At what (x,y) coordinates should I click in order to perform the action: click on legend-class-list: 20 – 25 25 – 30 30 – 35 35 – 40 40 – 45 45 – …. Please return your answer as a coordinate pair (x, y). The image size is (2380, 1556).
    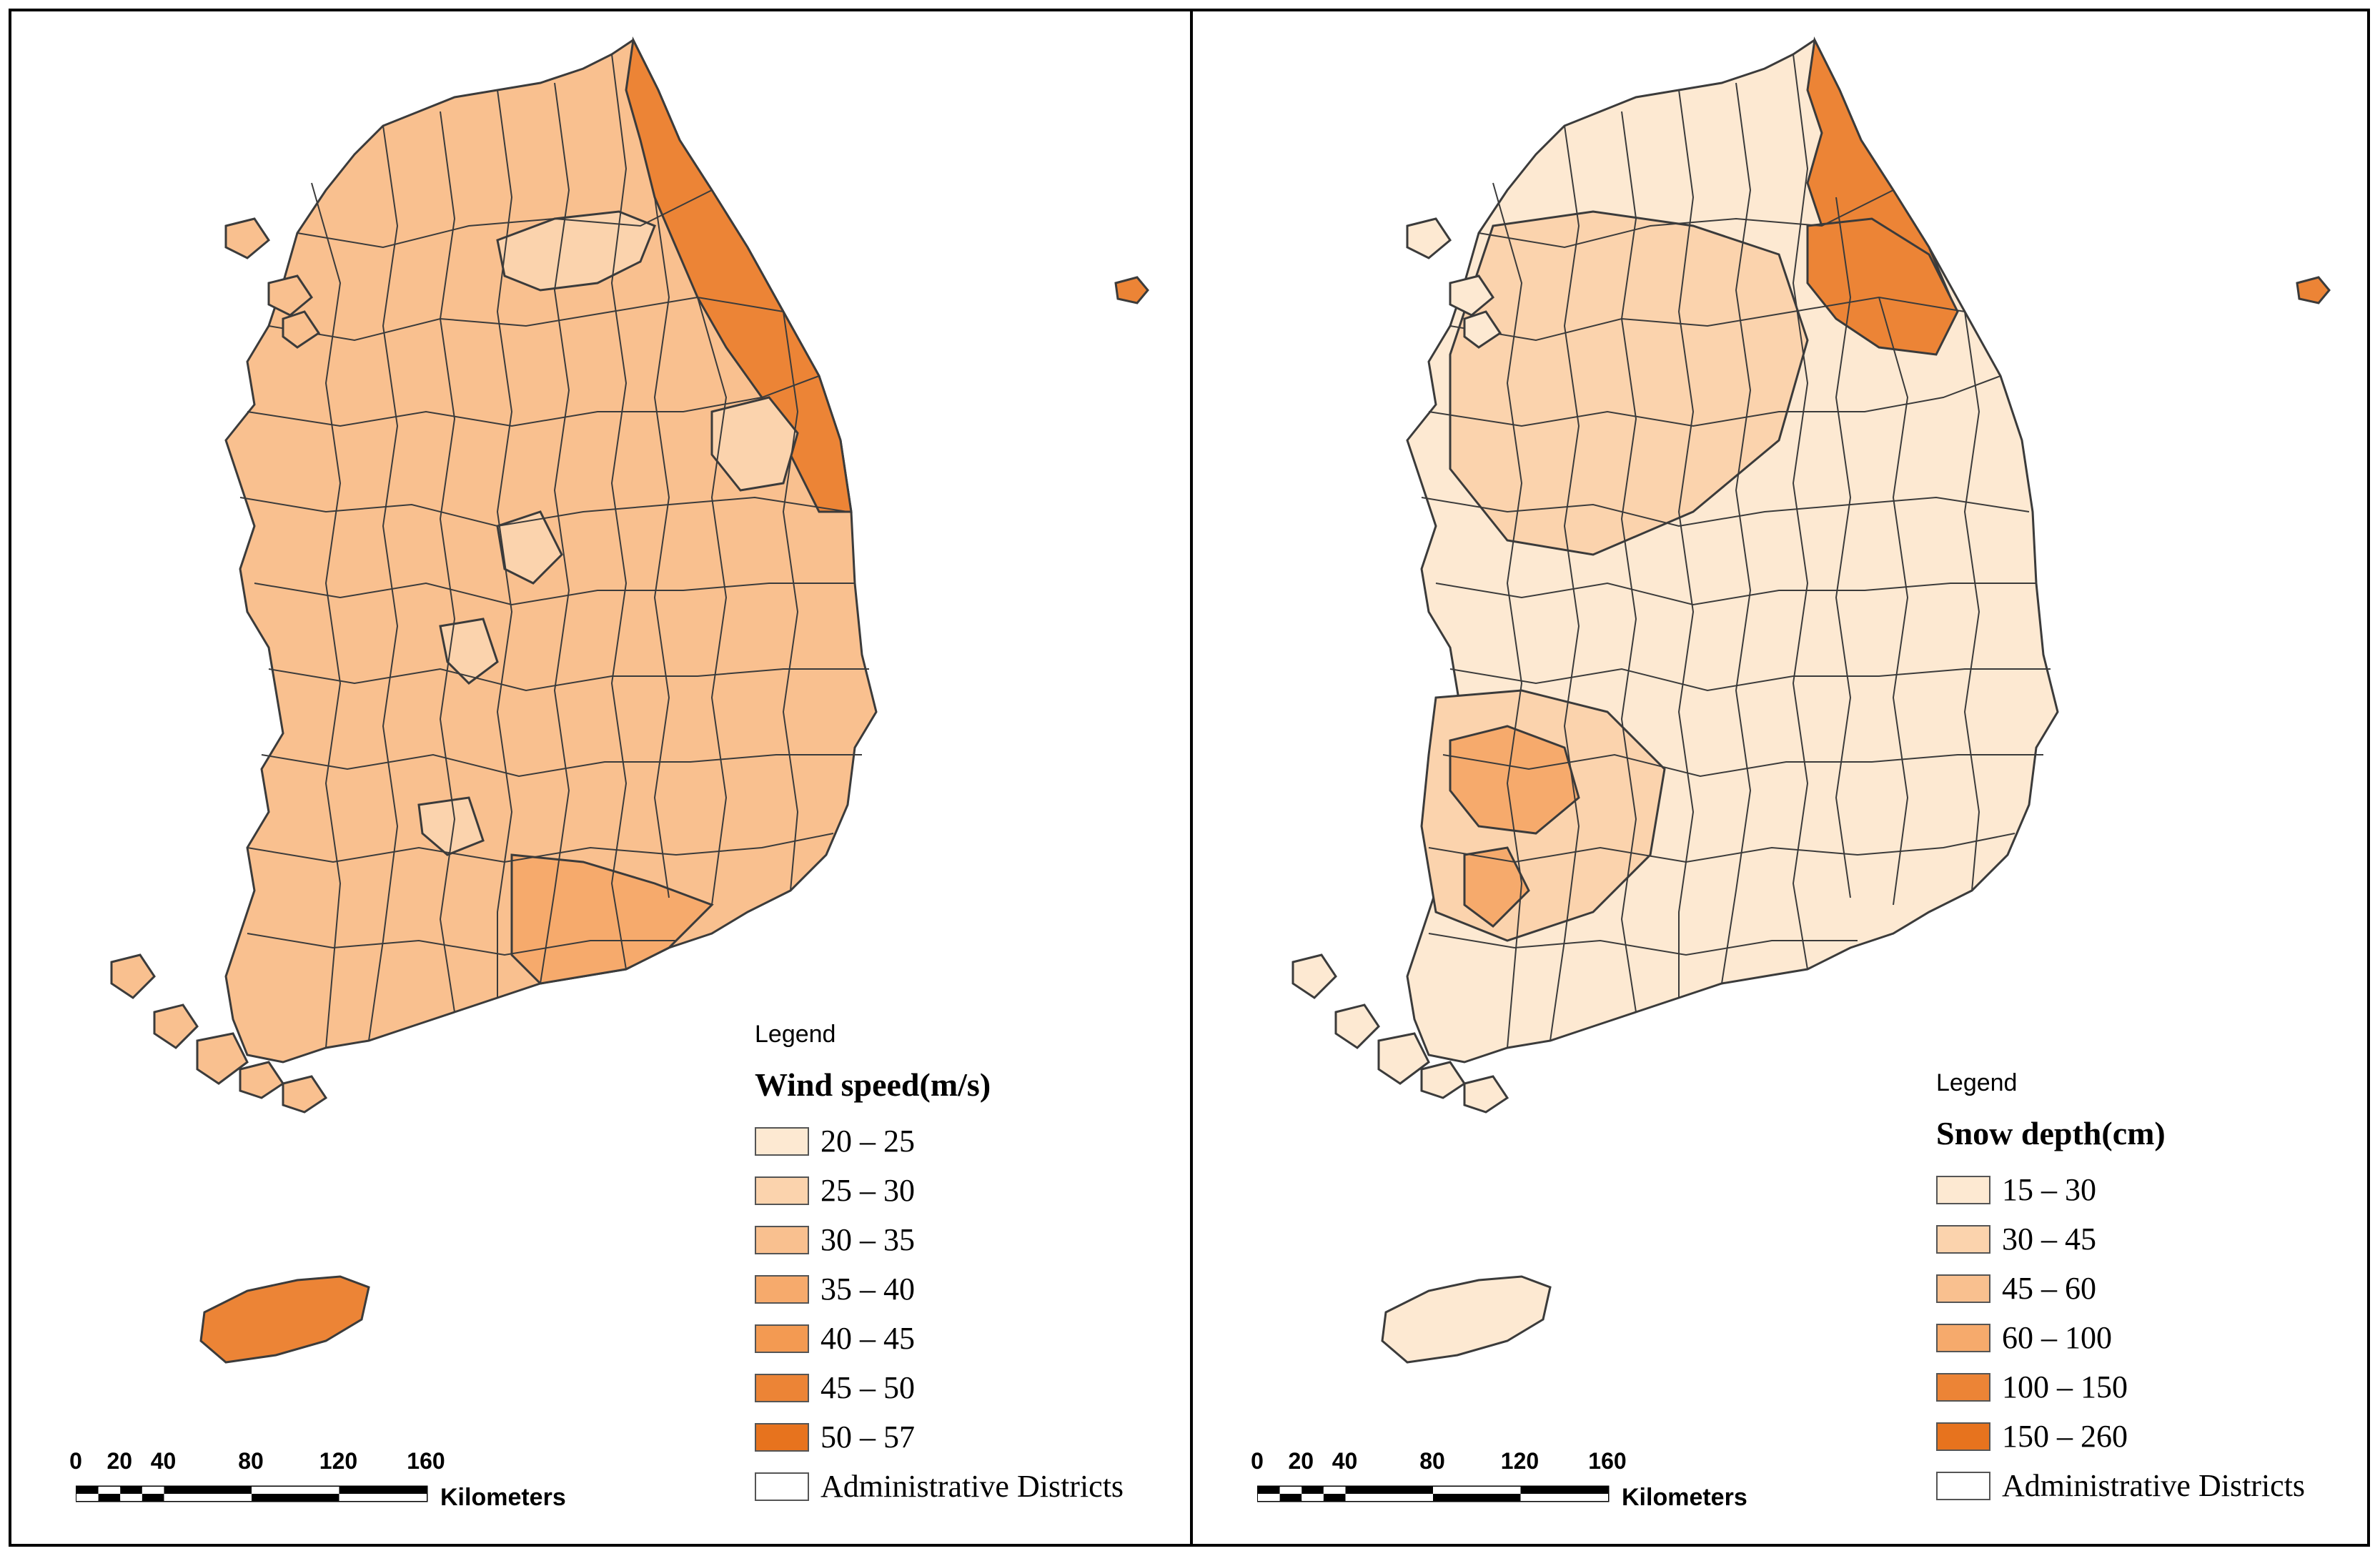
    Looking at the image, I should click on (939, 1289).